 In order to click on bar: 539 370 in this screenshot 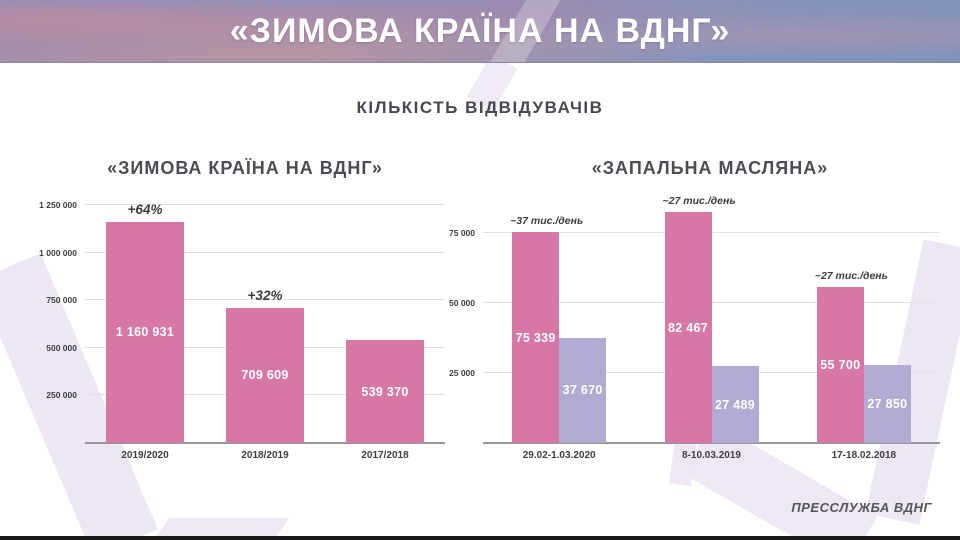, I will do `click(385, 391)`.